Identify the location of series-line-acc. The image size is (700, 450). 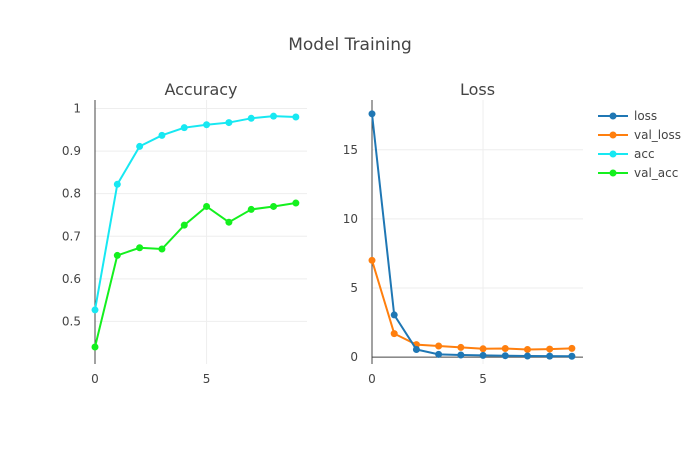
(195, 213).